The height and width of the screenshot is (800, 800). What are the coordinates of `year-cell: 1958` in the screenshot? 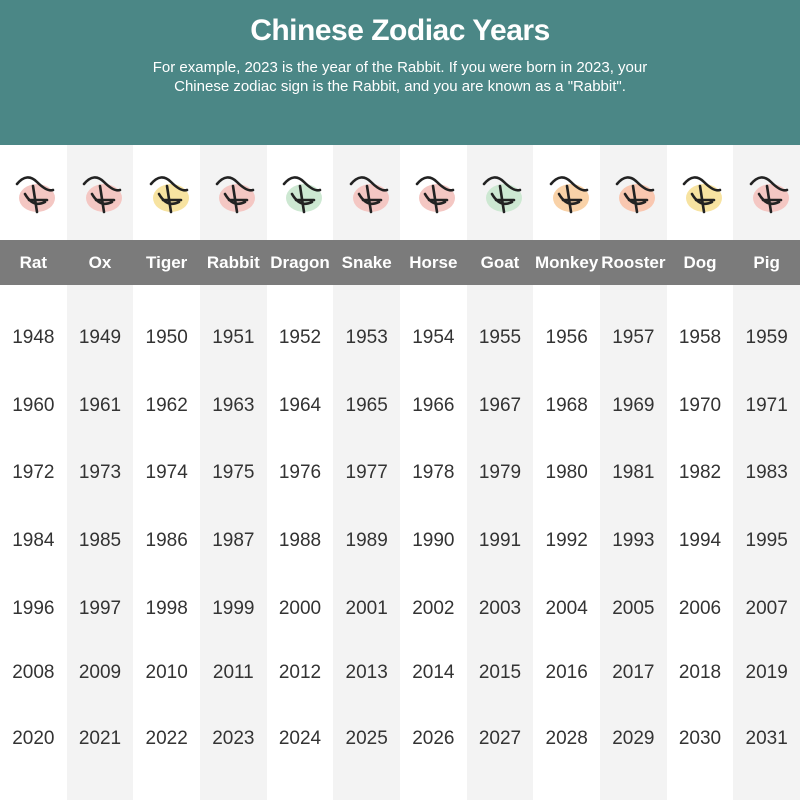 It's located at (700, 337).